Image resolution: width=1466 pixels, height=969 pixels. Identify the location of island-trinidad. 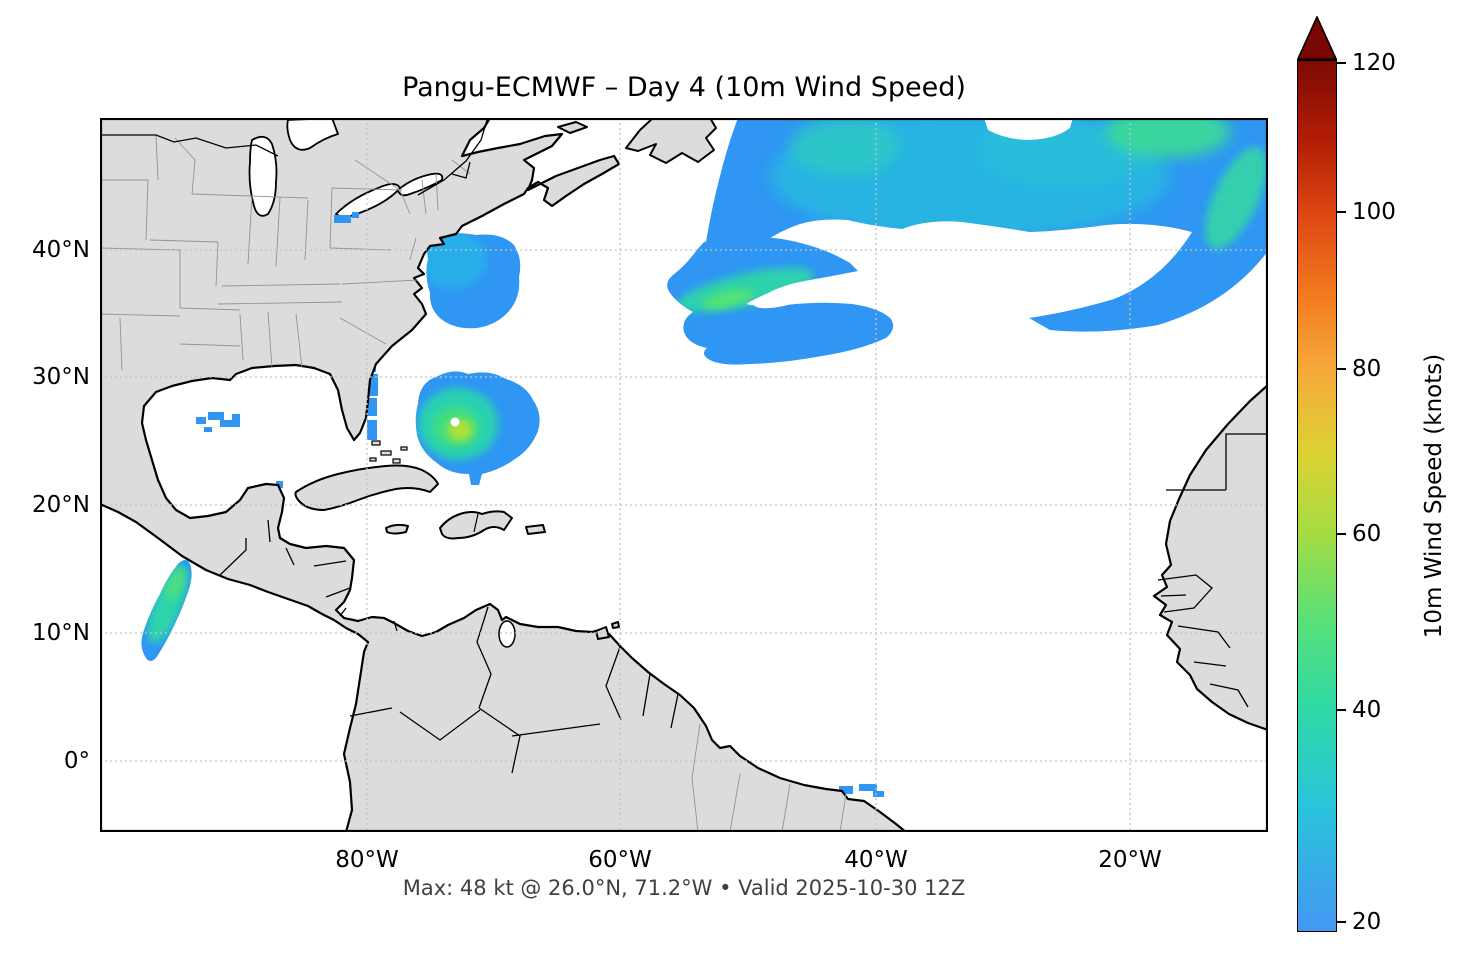
(602, 633).